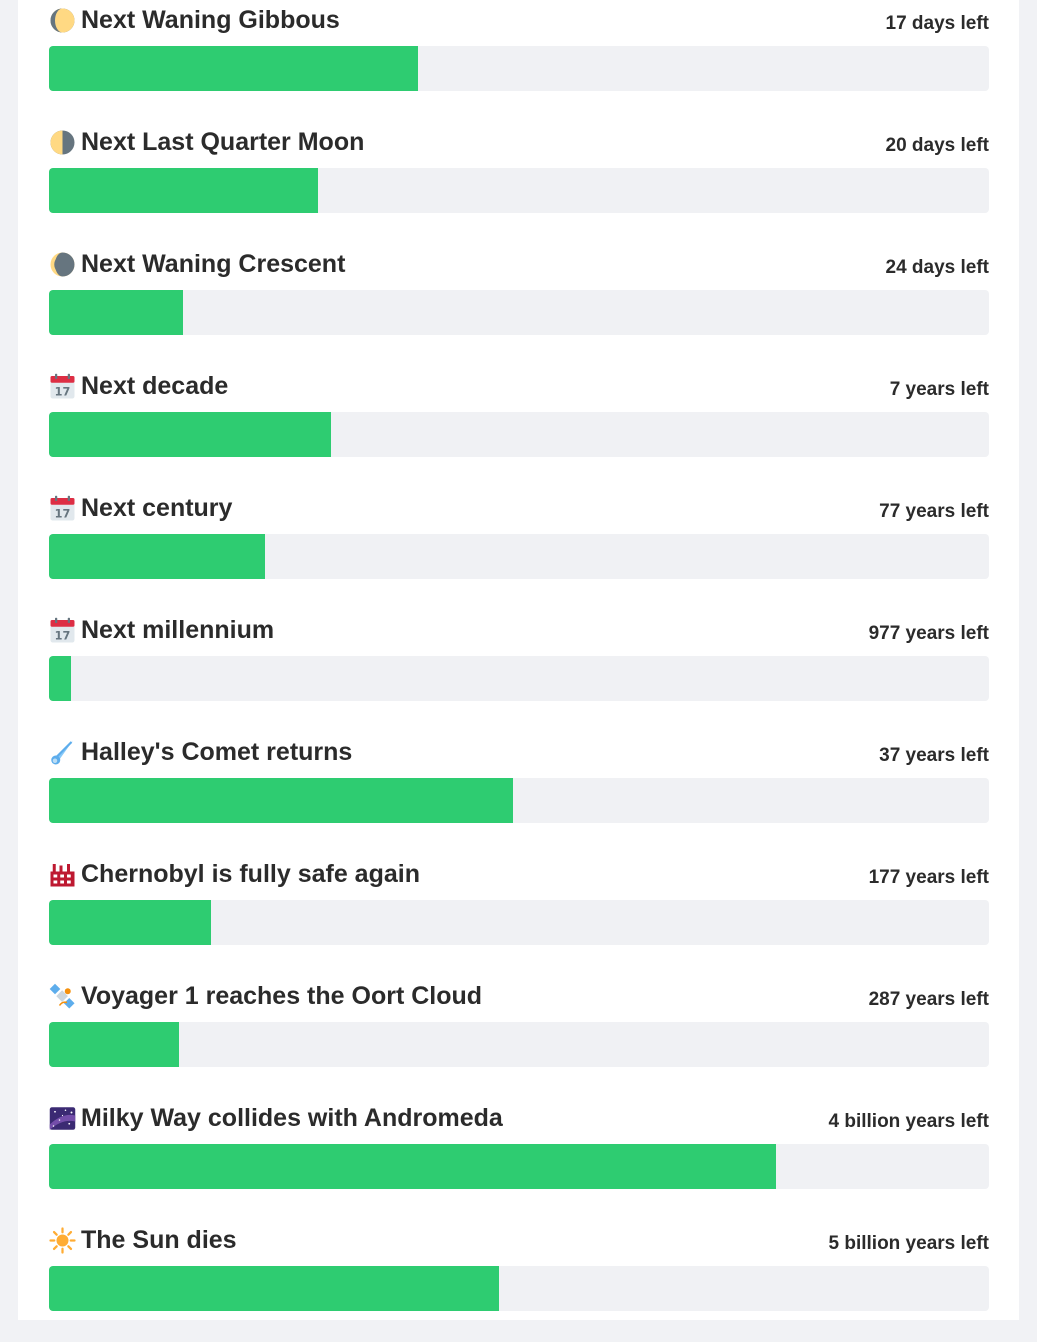 The width and height of the screenshot is (1037, 1342). Describe the element at coordinates (928, 999) in the screenshot. I see `time-left-label: 287 years left` at that location.